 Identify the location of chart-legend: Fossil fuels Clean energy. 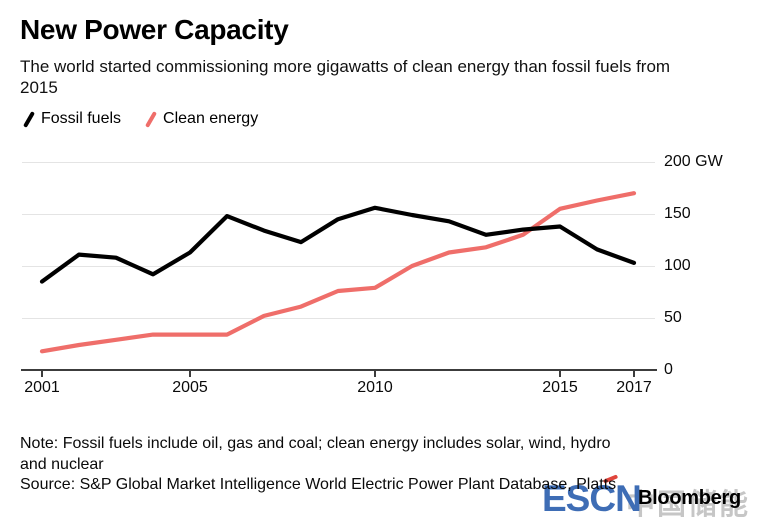
(141, 119).